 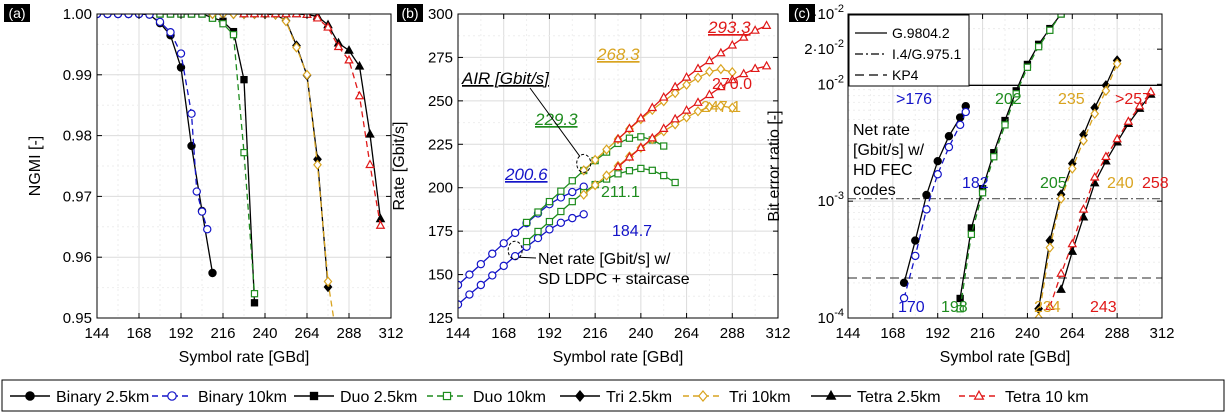 I want to click on x-tick-label: 240, so click(x=264, y=333).